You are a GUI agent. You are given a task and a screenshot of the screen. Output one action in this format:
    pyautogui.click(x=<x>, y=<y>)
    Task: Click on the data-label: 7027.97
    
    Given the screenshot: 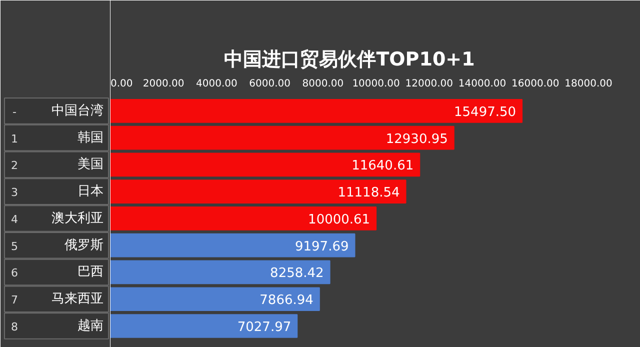 What is the action you would take?
    pyautogui.click(x=264, y=327)
    